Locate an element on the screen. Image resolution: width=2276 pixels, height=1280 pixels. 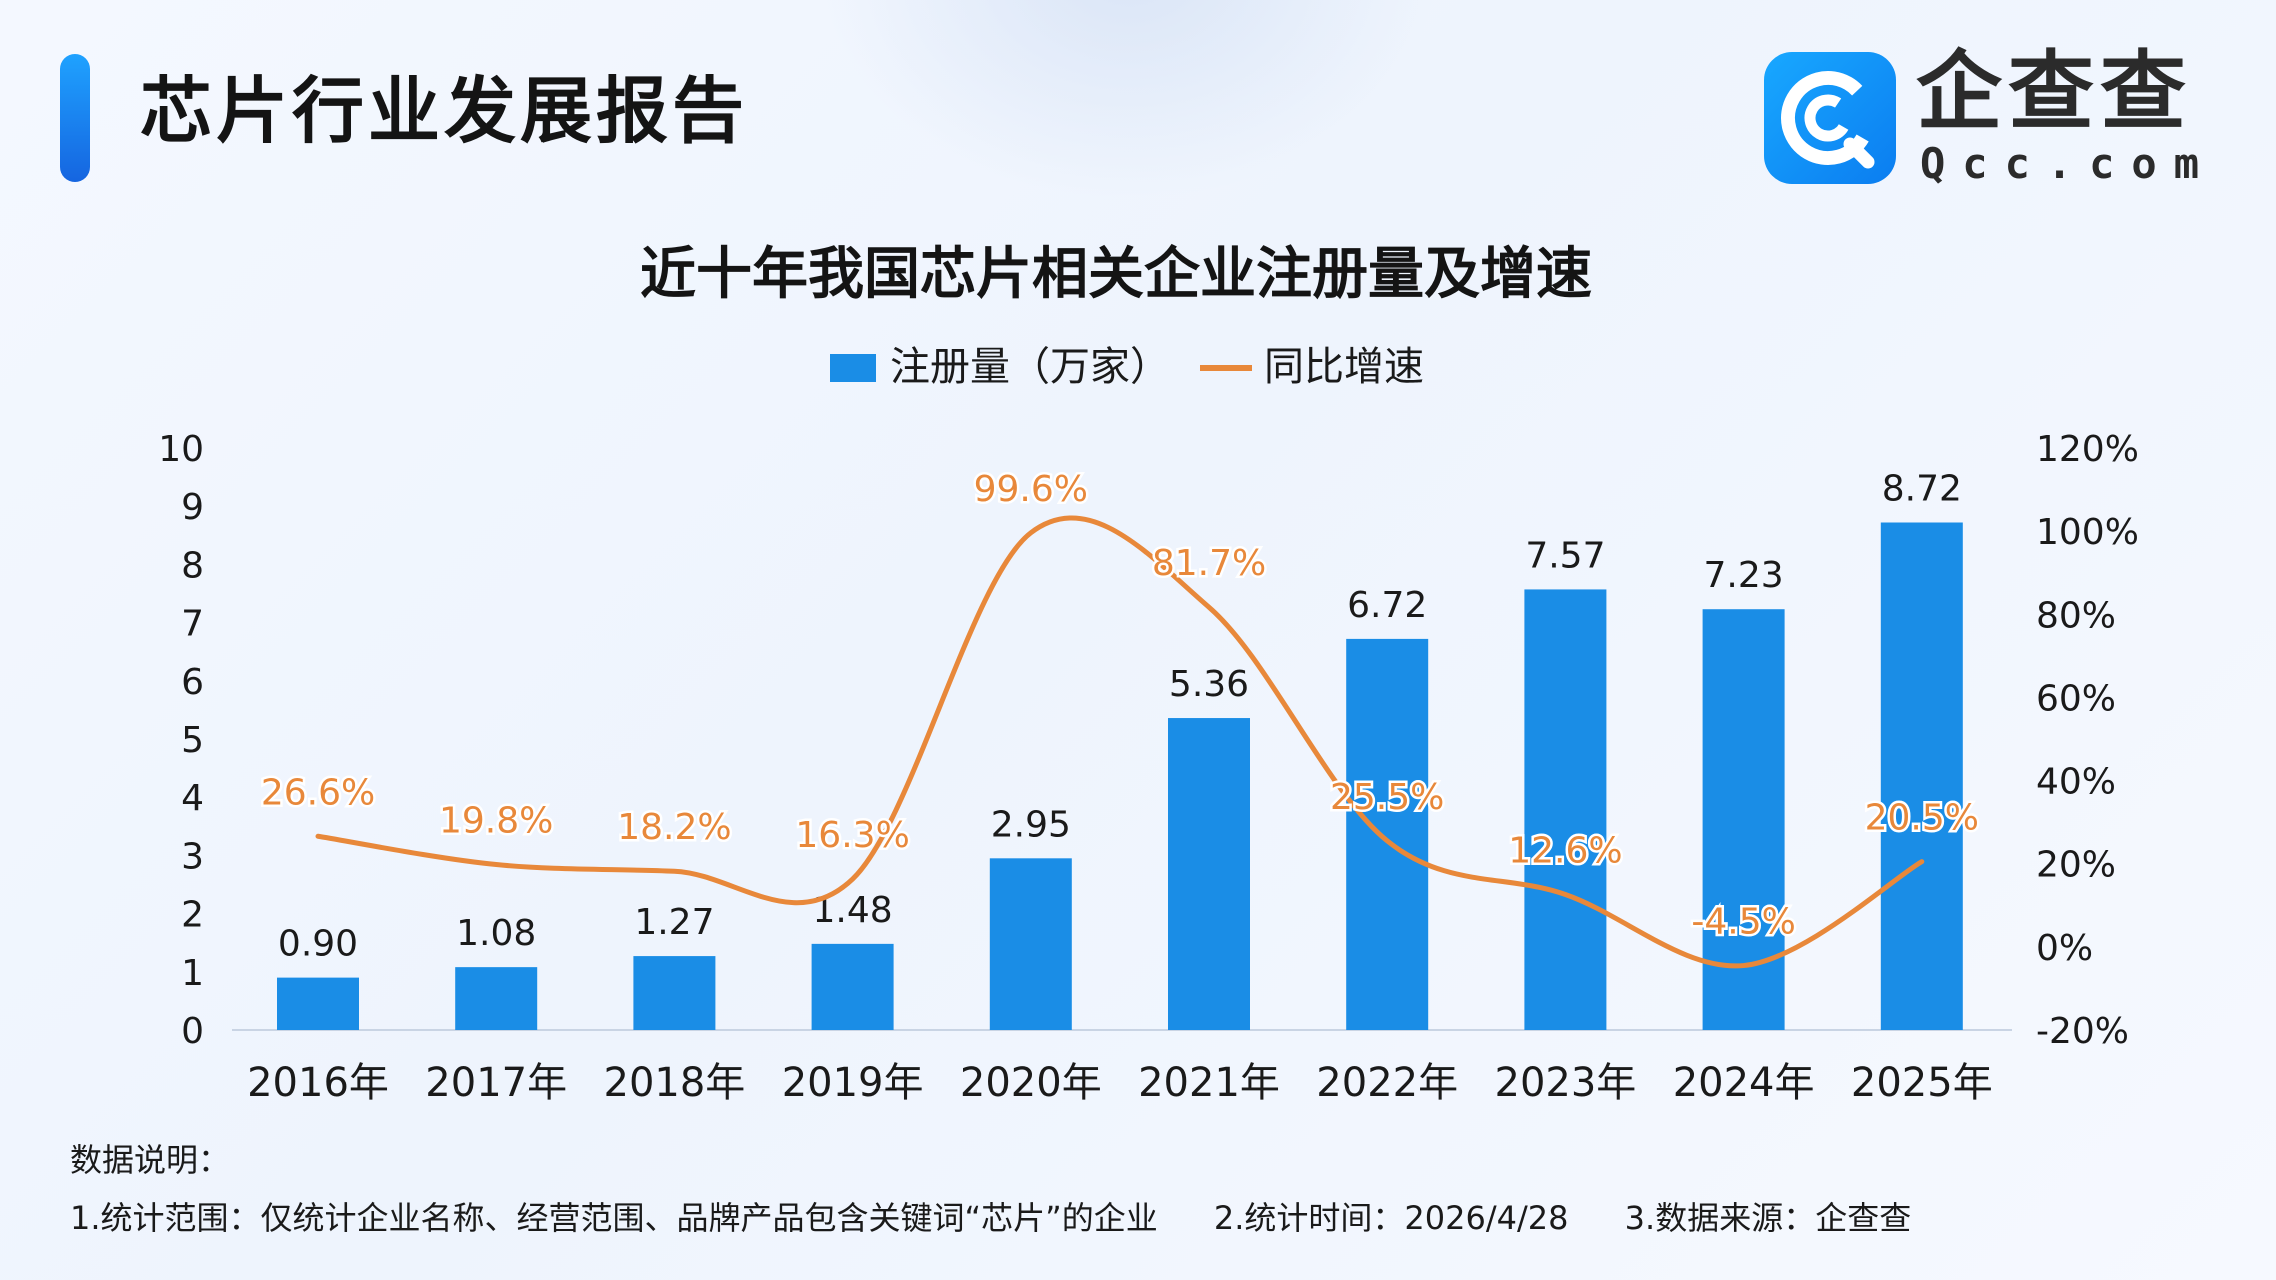
x-tick-label: 2017年 is located at coordinates (496, 1083).